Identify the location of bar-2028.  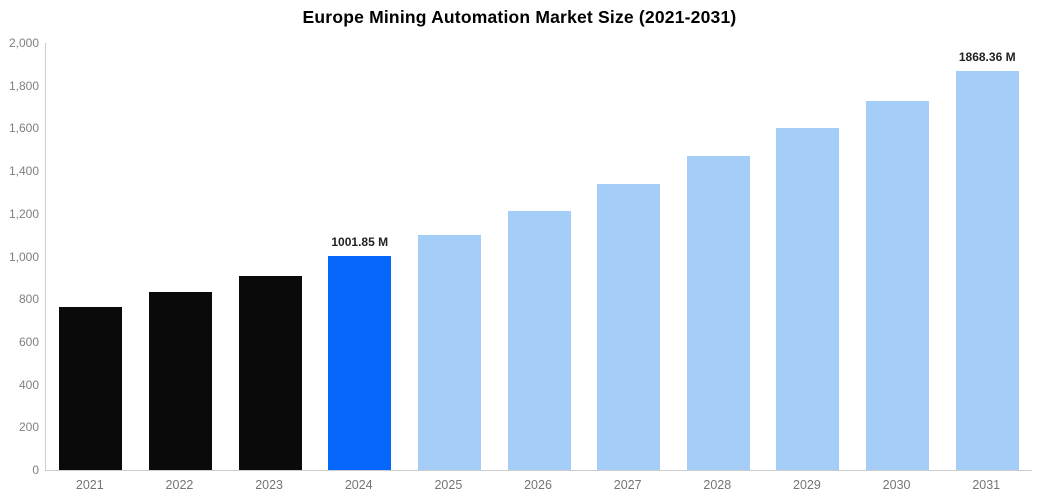
(718, 313).